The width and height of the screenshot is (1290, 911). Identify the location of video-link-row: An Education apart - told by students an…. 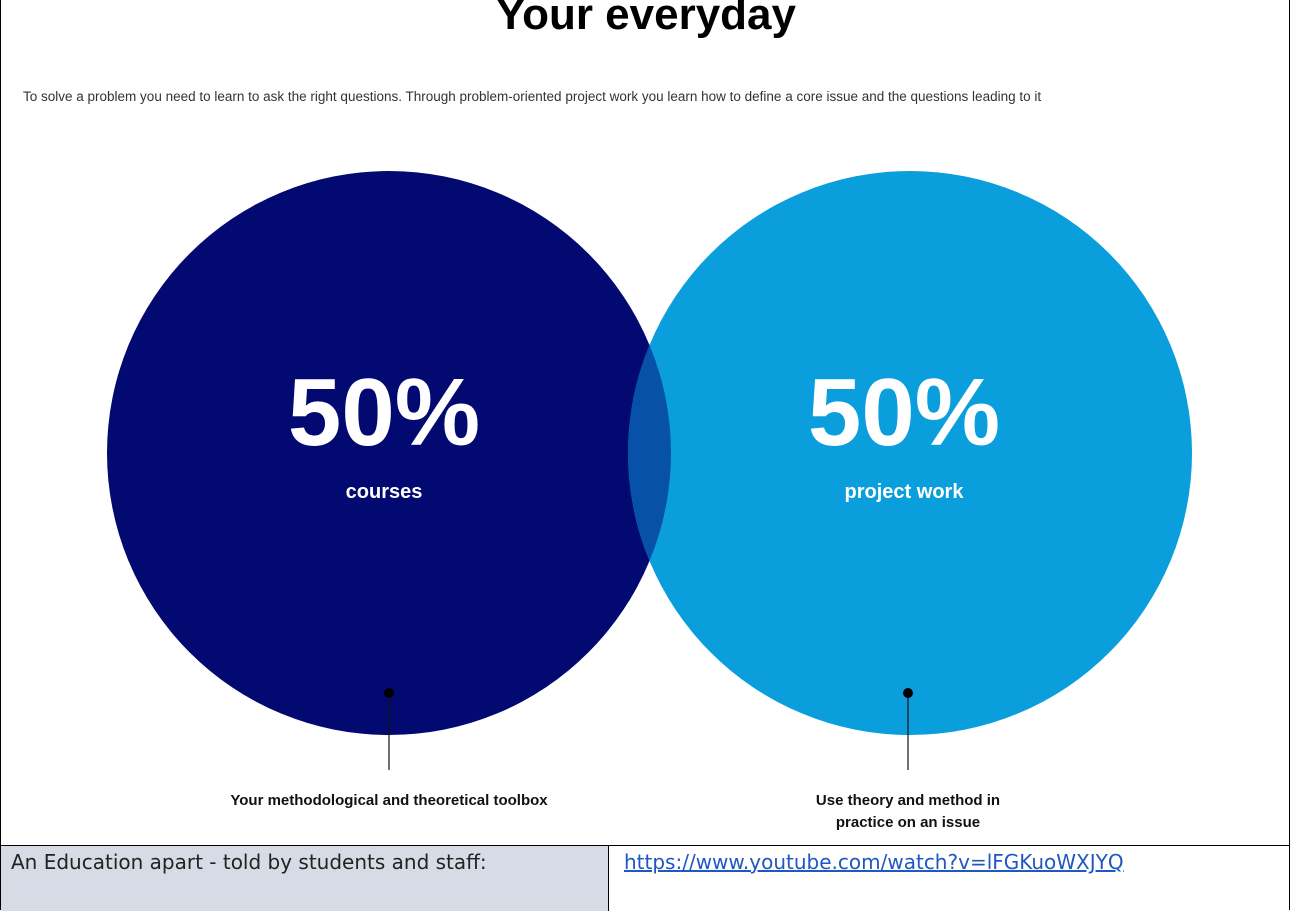
(645, 878).